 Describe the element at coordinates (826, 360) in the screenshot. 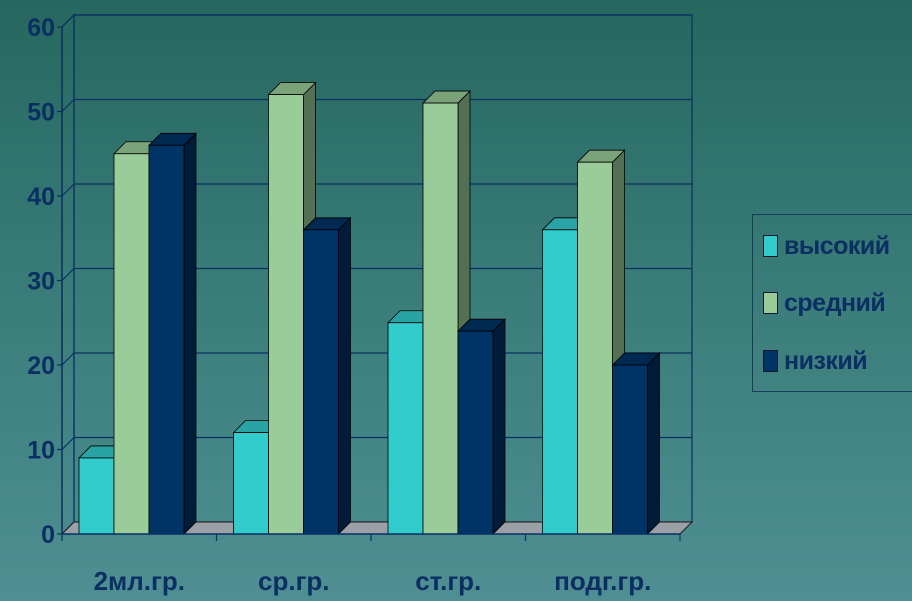

I see `legend-label-low: низкий` at that location.